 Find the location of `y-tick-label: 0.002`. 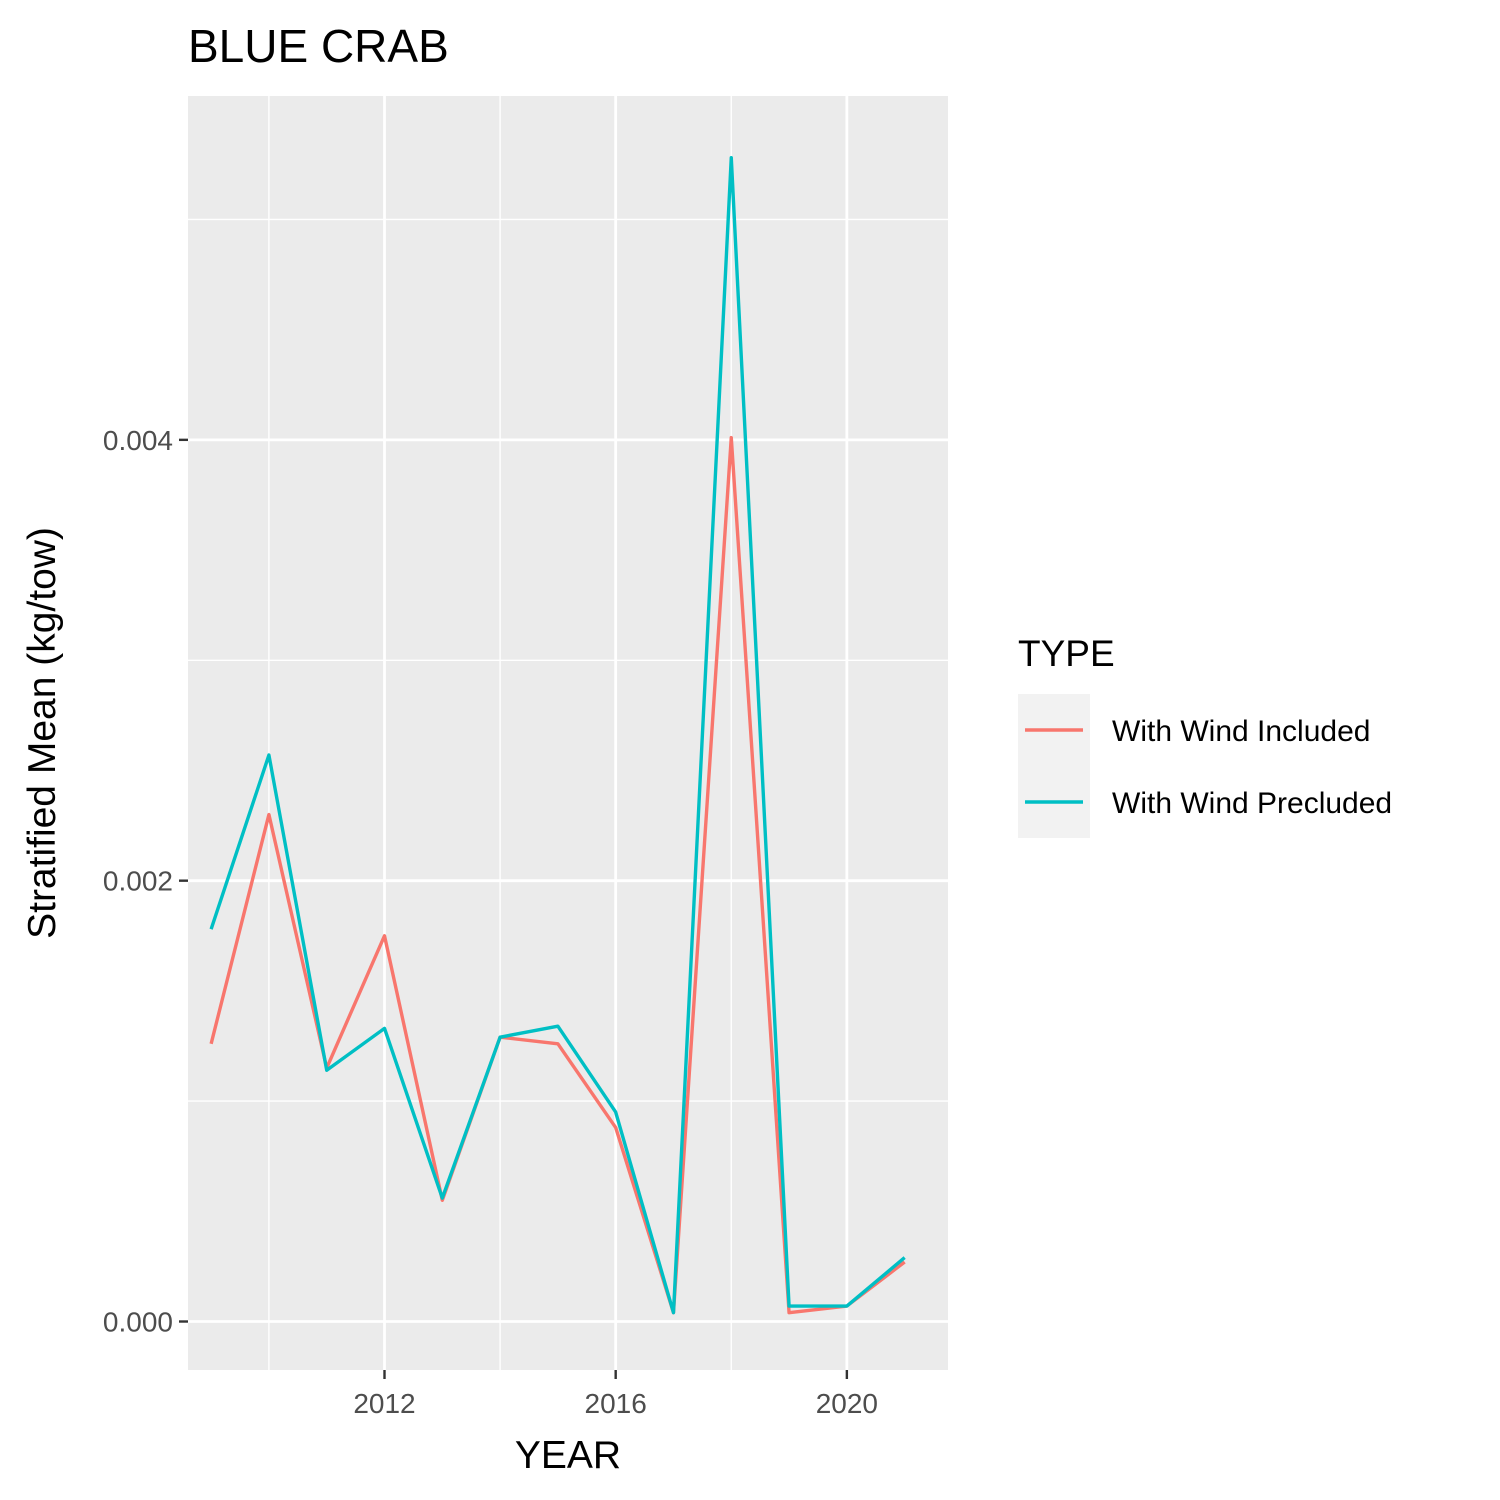

y-tick-label: 0.002 is located at coordinates (138, 881).